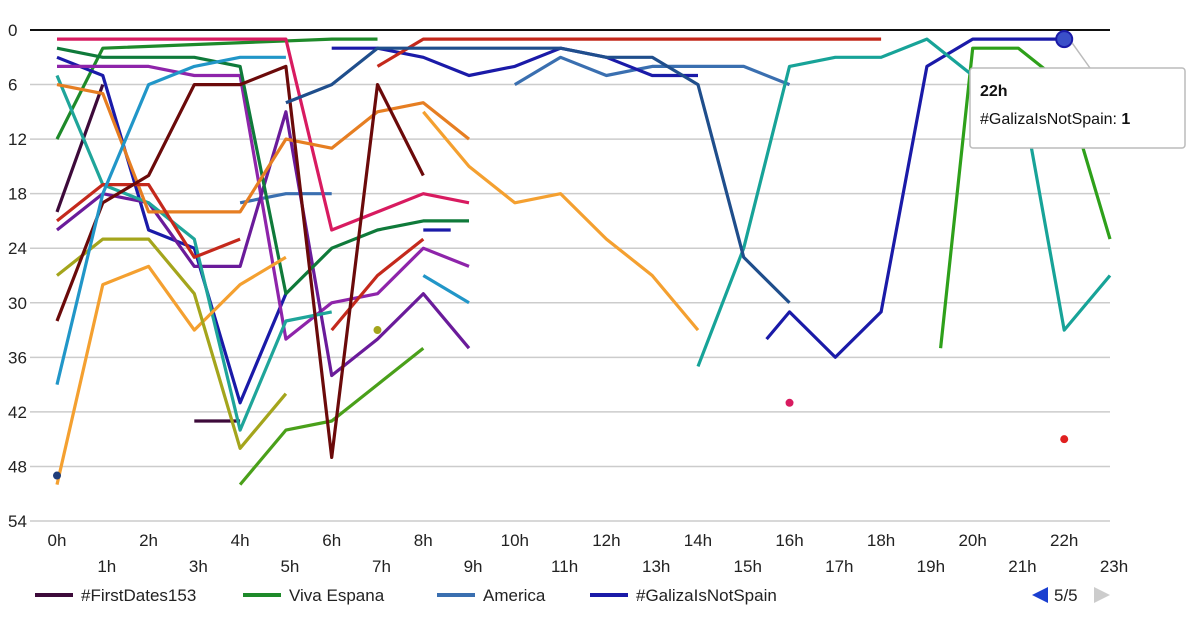 This screenshot has width=1200, height=631. What do you see at coordinates (748, 566) in the screenshot?
I see `x-tick-label: 15h` at bounding box center [748, 566].